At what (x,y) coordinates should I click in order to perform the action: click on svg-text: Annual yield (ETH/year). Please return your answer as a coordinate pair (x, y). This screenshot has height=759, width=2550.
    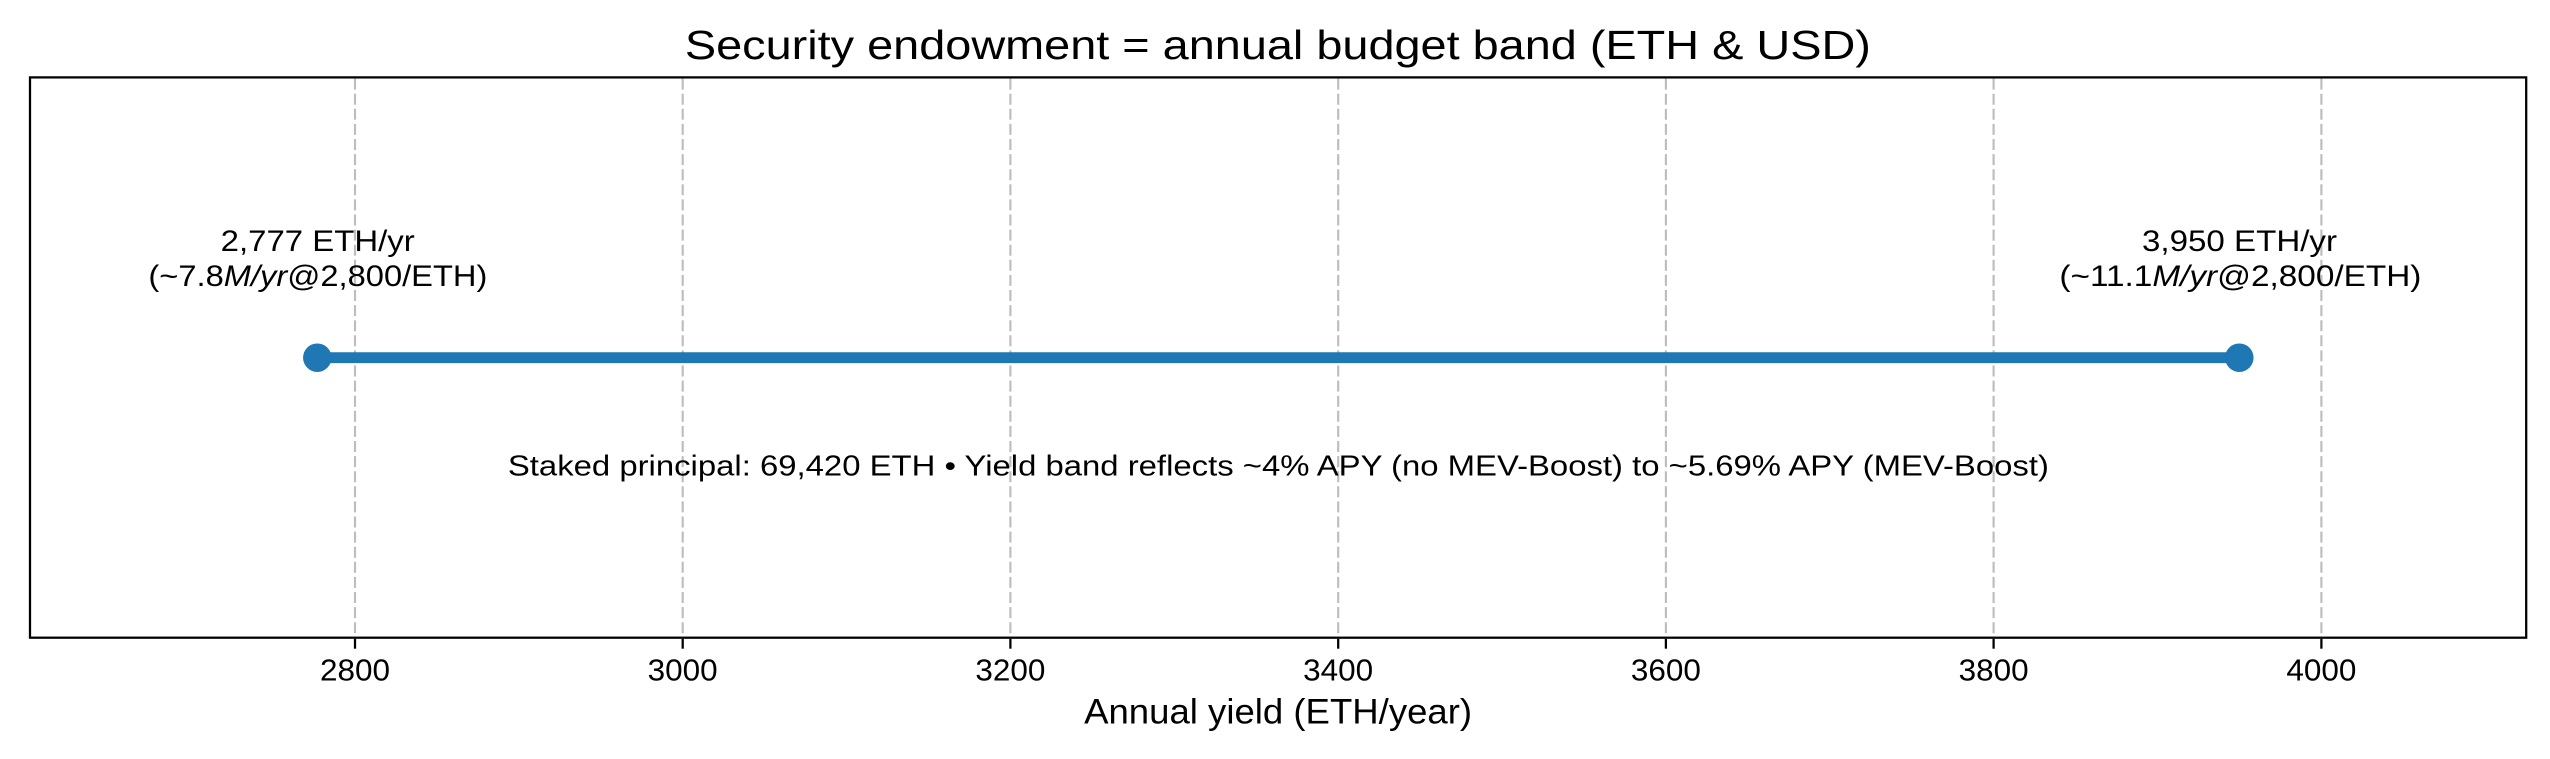
    Looking at the image, I should click on (1278, 711).